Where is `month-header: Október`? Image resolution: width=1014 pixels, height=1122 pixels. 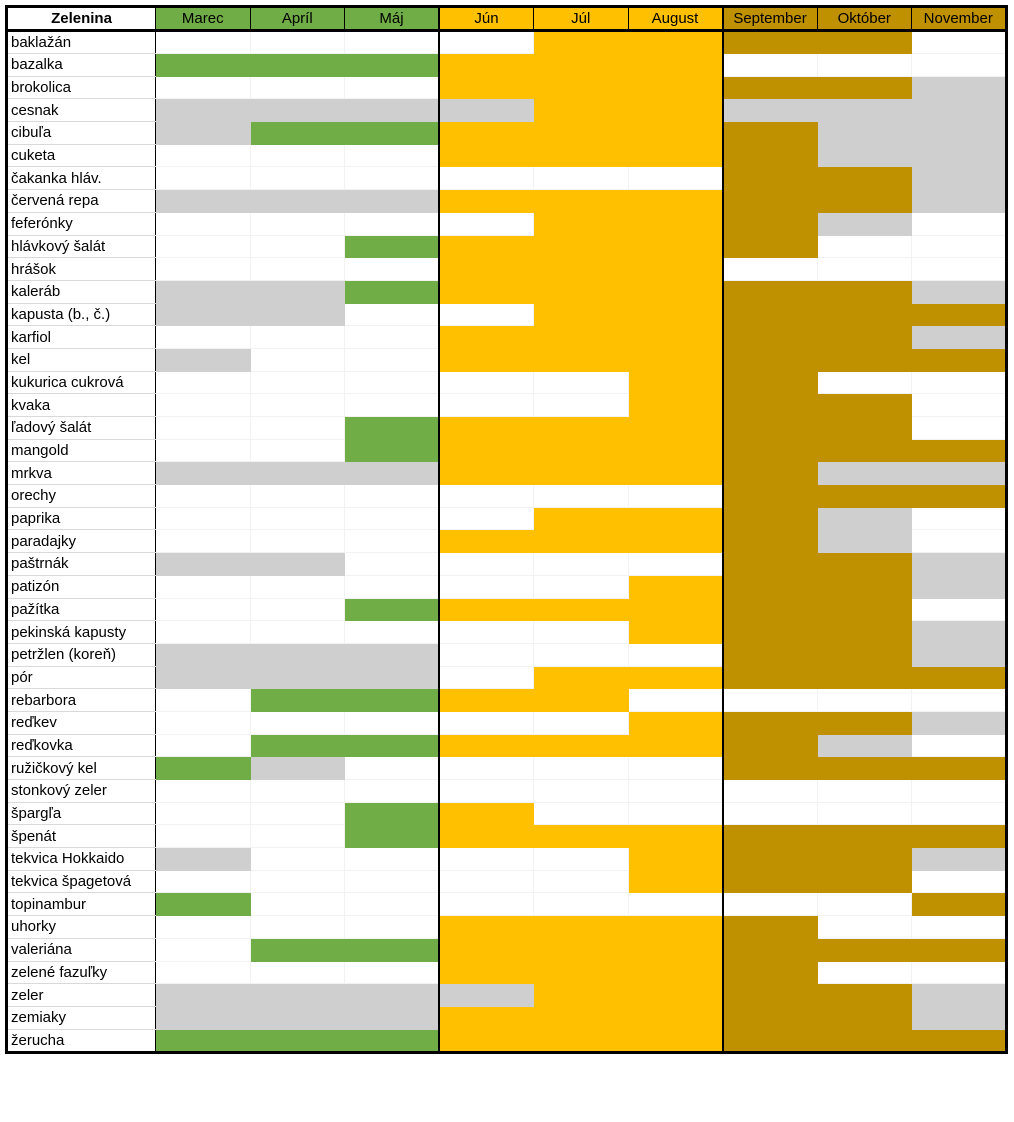
month-header: Október is located at coordinates (864, 19).